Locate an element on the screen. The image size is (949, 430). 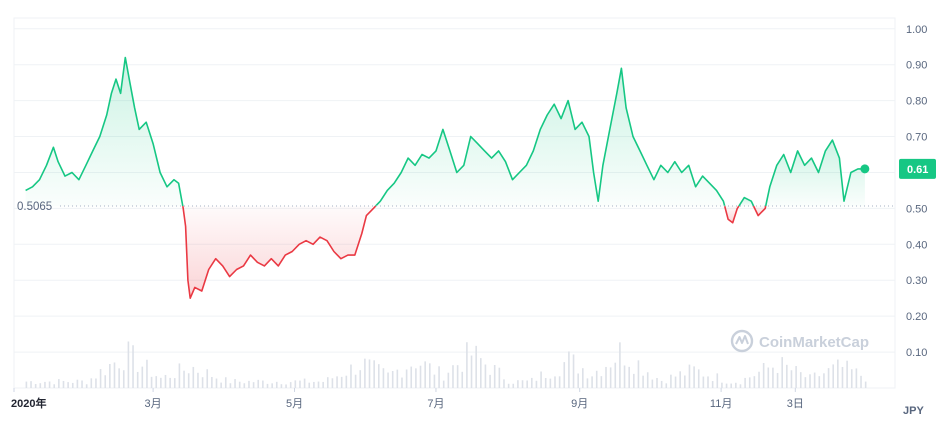
y-tick-label: 0.10 is located at coordinates (916, 353).